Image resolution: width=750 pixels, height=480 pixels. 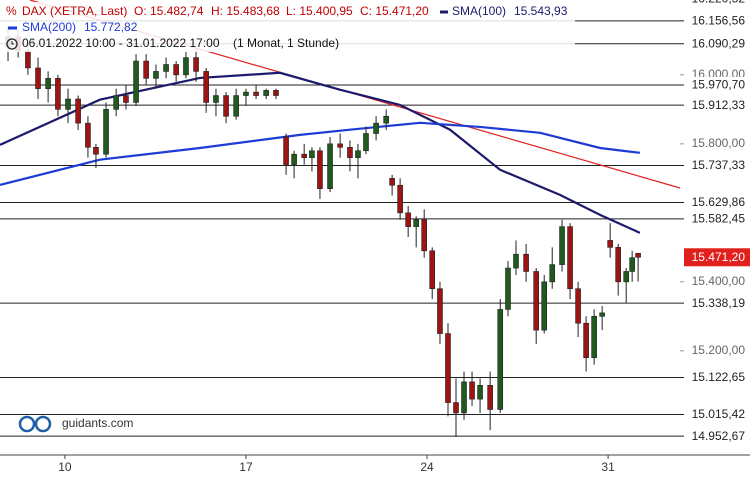 What do you see at coordinates (246, 467) in the screenshot?
I see `x-tick-label: 17` at bounding box center [246, 467].